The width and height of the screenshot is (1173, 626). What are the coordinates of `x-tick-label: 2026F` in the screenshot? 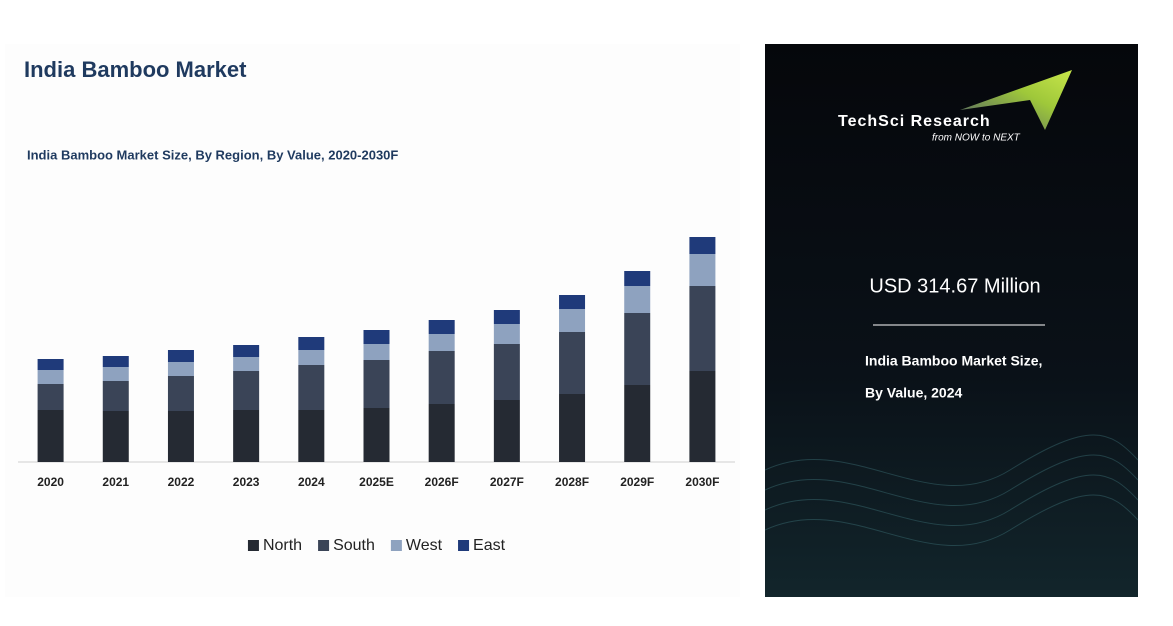 It's located at (442, 482).